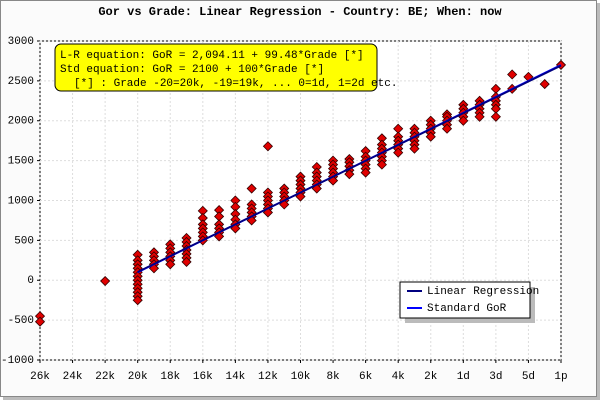 Image resolution: width=600 pixels, height=400 pixels. What do you see at coordinates (21, 122) in the screenshot?
I see `y-tick-label: 2000` at bounding box center [21, 122].